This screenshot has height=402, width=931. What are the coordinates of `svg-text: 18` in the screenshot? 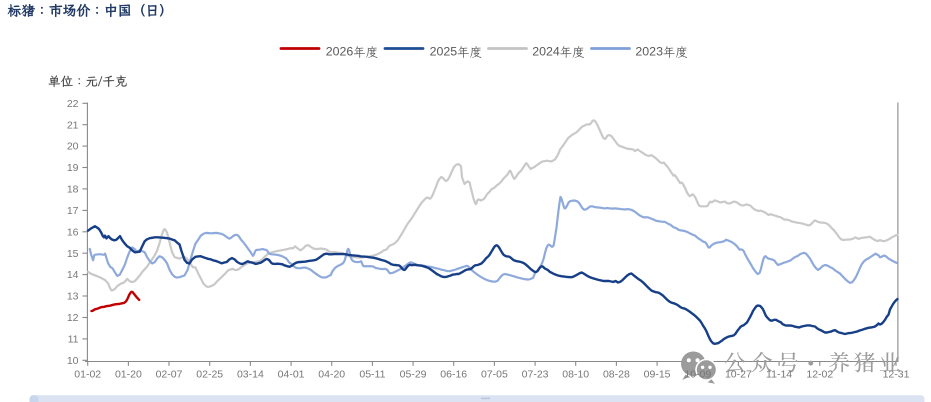 It's located at (73, 190).